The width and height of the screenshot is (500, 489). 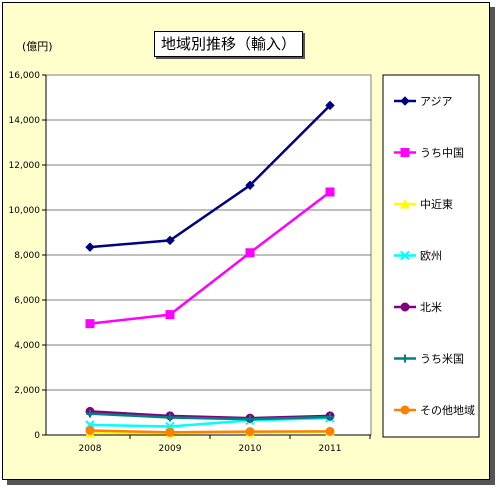 I want to click on y-axis-unit-label: (億円), so click(x=37, y=46).